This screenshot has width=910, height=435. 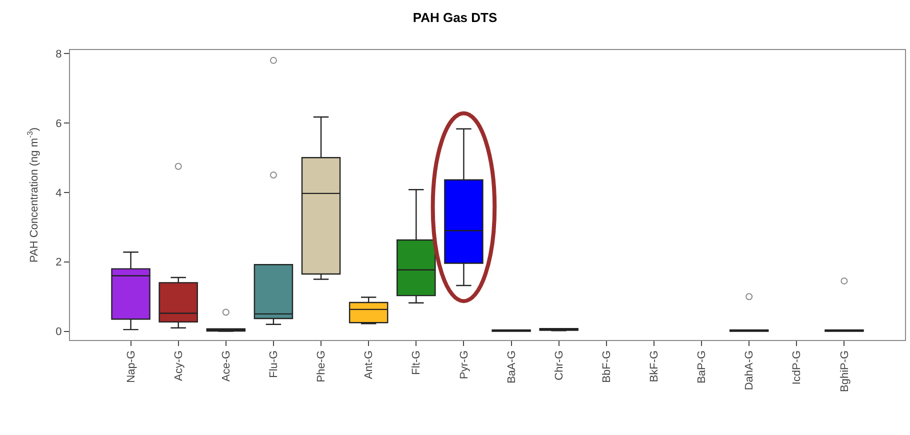 I want to click on y-tick-label: 0, so click(x=59, y=332).